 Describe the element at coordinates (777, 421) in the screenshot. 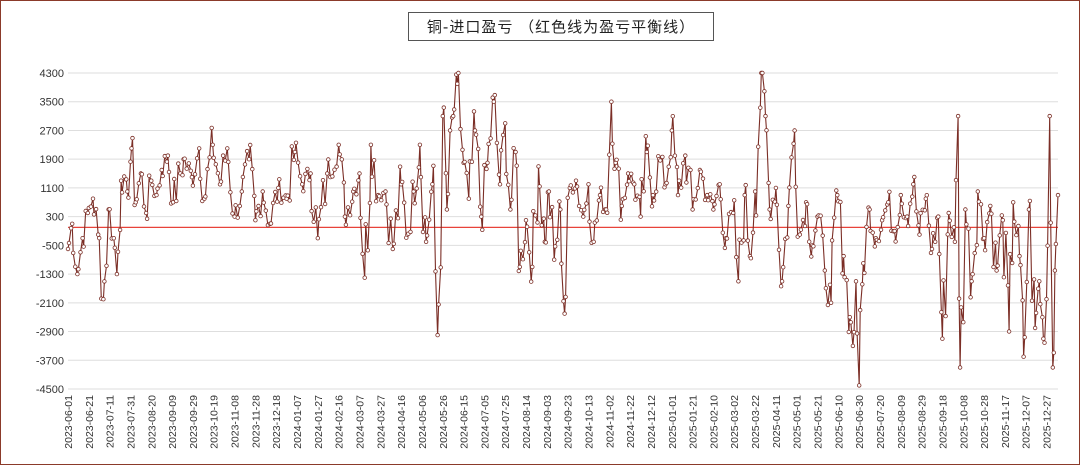

I see `x-tick-label: 2025-04-11` at that location.